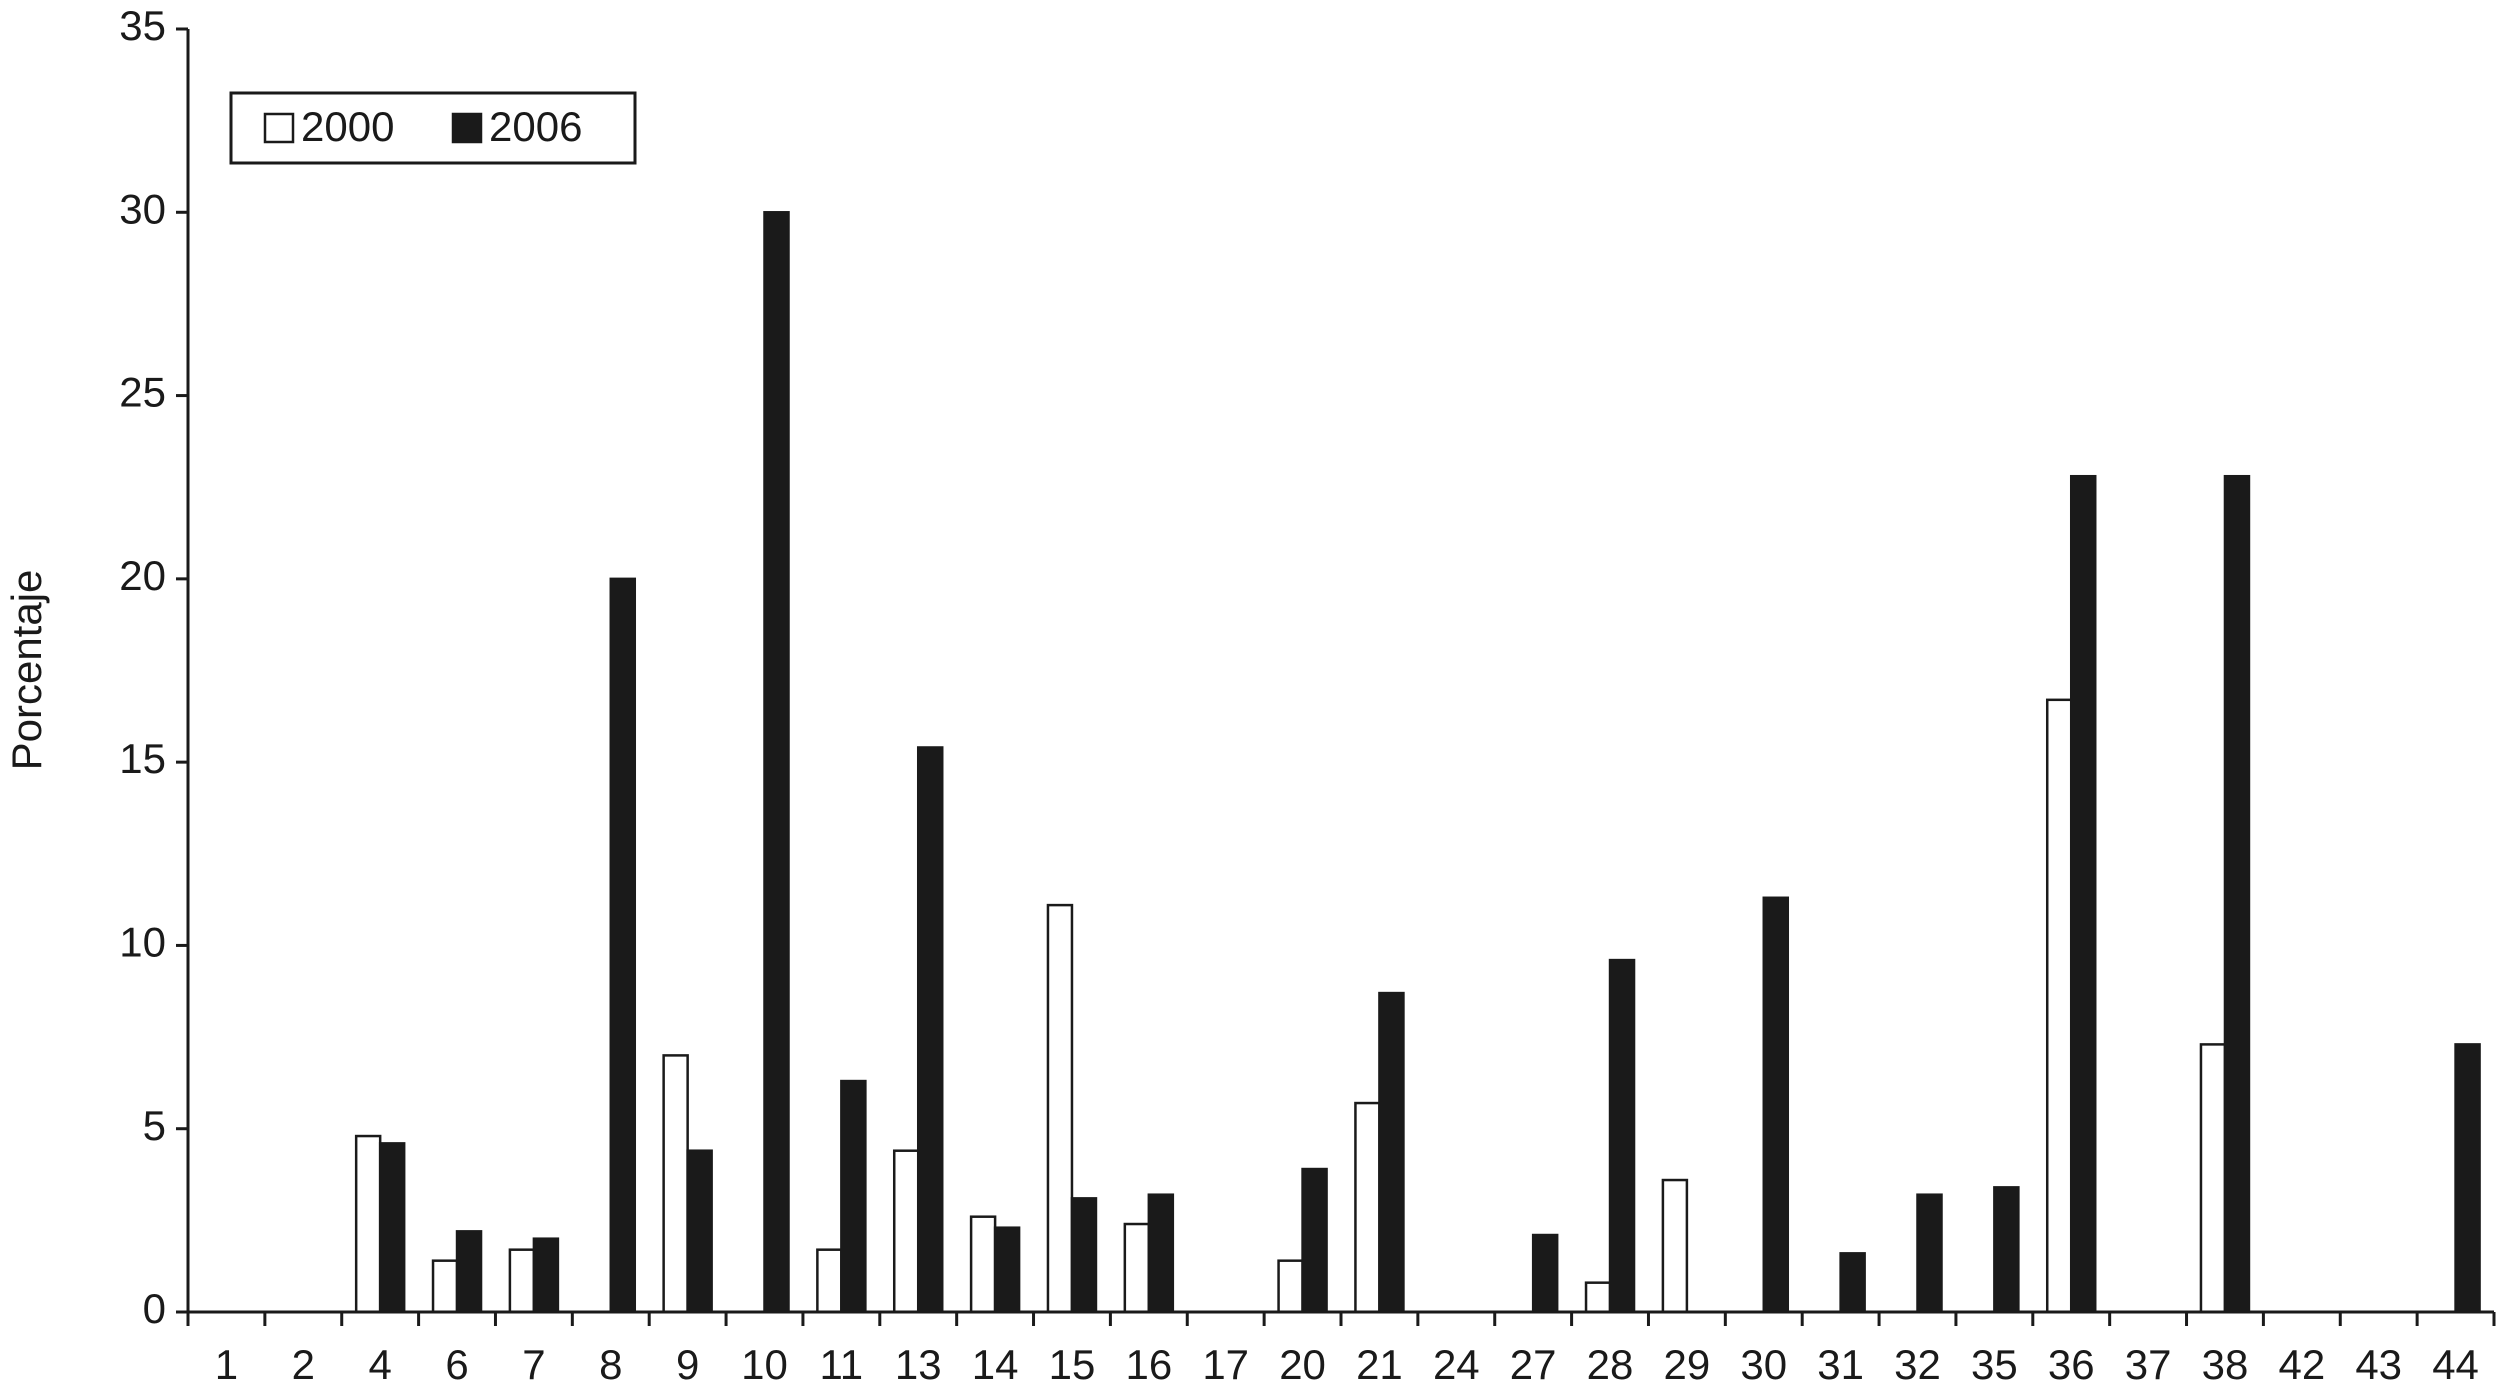 The width and height of the screenshot is (2500, 1400). What do you see at coordinates (2148, 1364) in the screenshot?
I see `x-tick-label: 37` at bounding box center [2148, 1364].